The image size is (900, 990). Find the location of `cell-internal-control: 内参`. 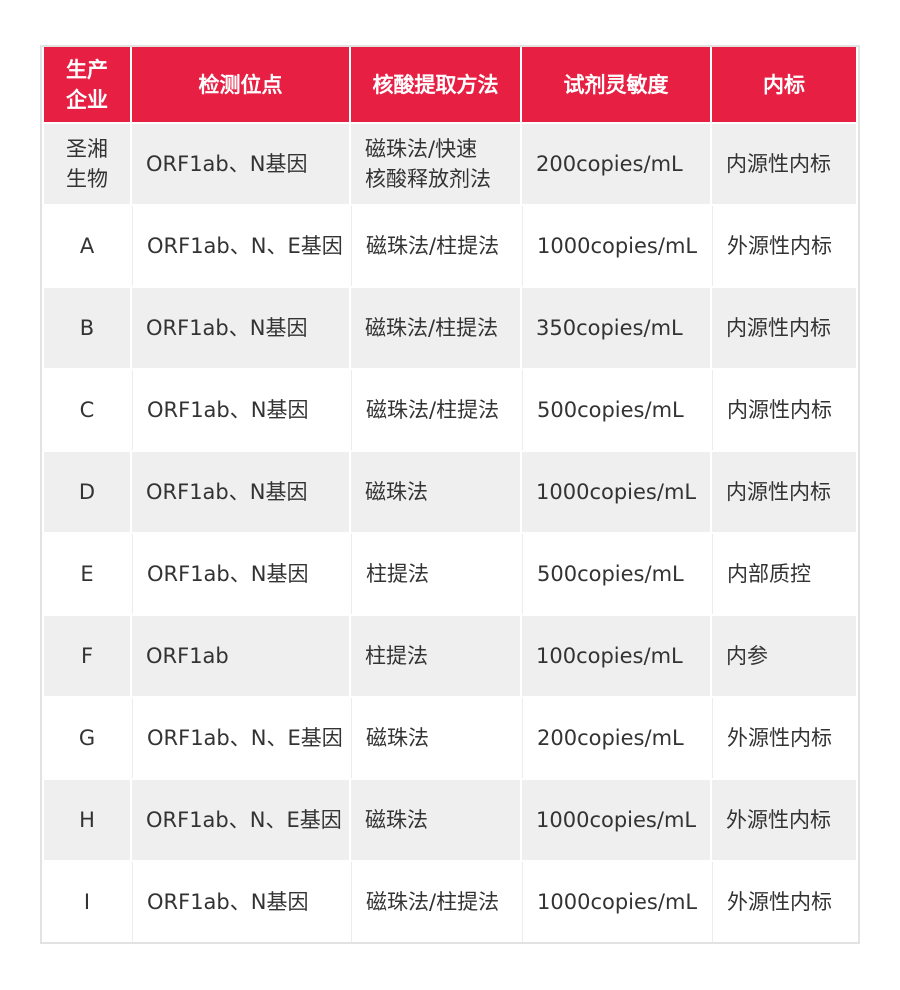

cell-internal-control: 内参 is located at coordinates (784, 656).